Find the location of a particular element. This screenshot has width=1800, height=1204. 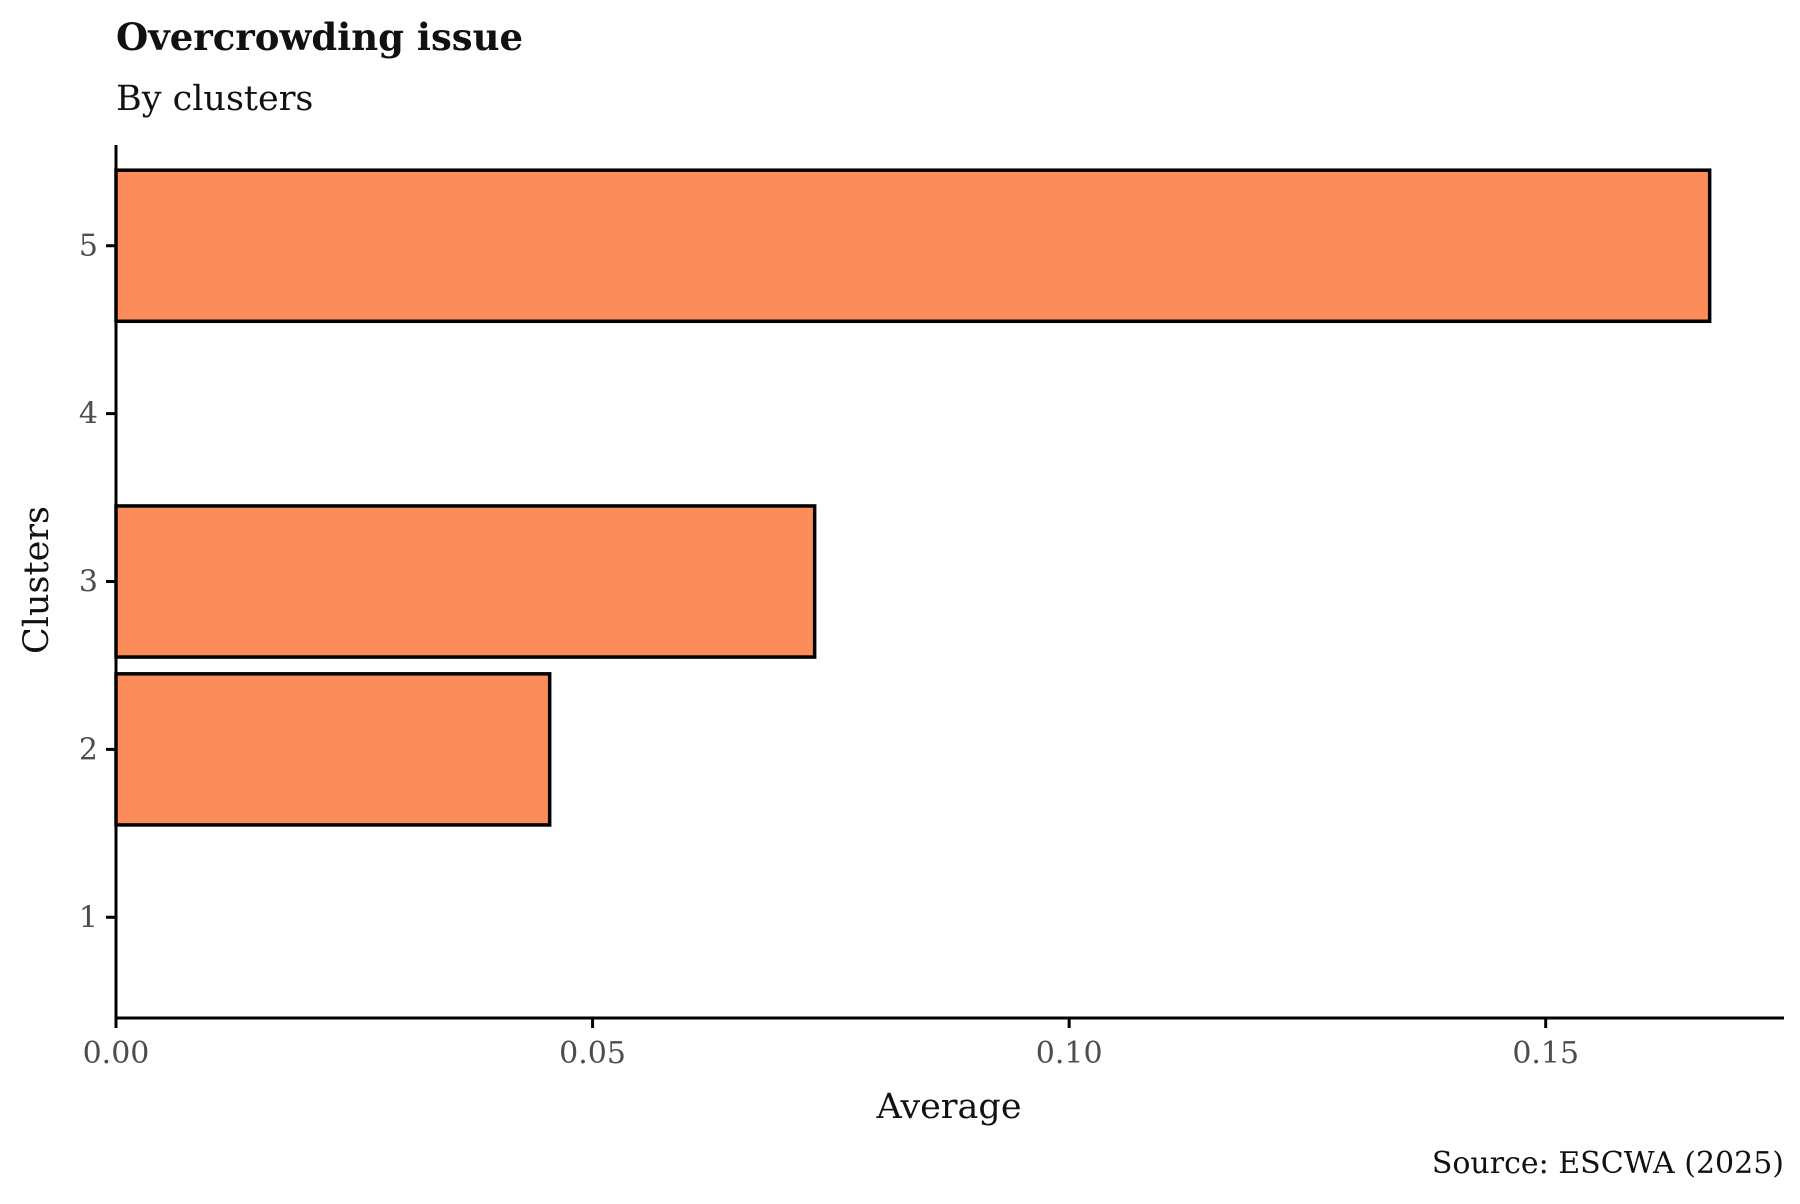

x-tick-label-3: 0.15 is located at coordinates (1545, 1053).